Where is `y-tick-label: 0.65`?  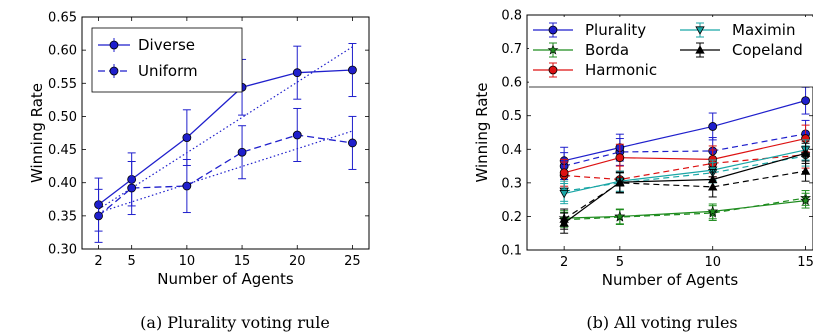
y-tick-label: 0.65 is located at coordinates (62, 18).